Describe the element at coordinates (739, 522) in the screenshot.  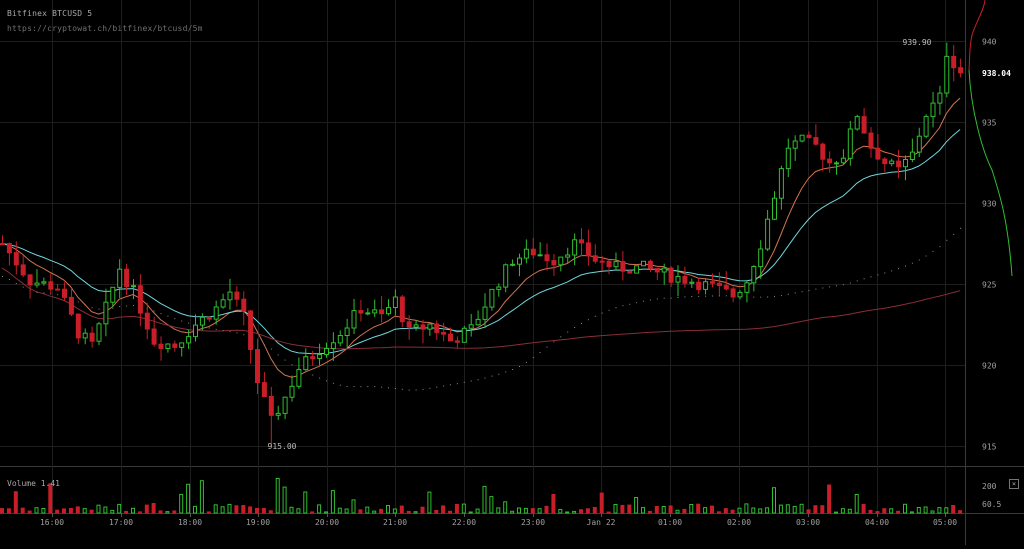
I see `time-tick-label: 02:00` at that location.